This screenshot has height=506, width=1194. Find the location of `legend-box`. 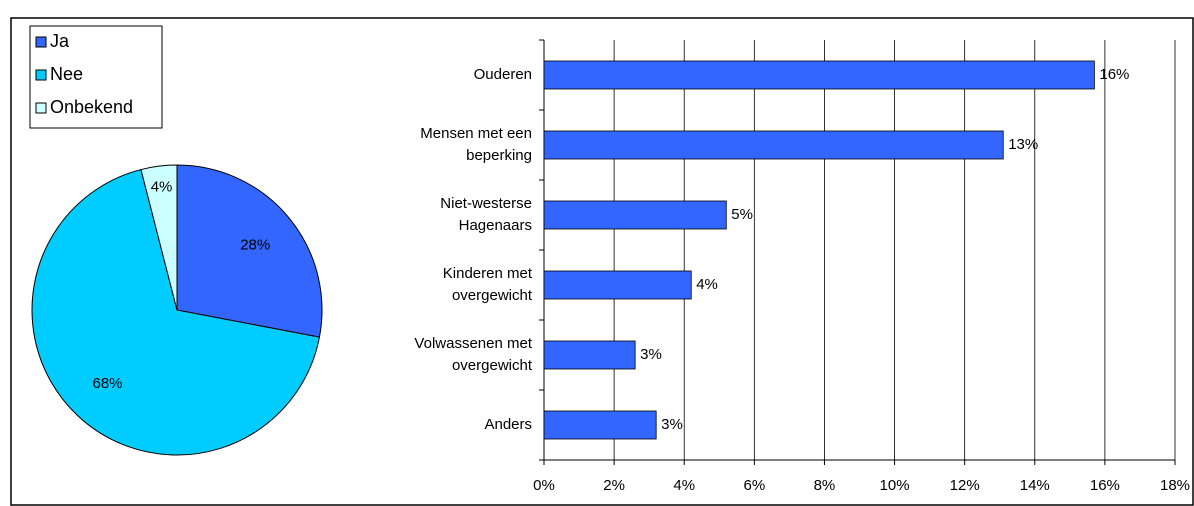

legend-box is located at coordinates (96, 77).